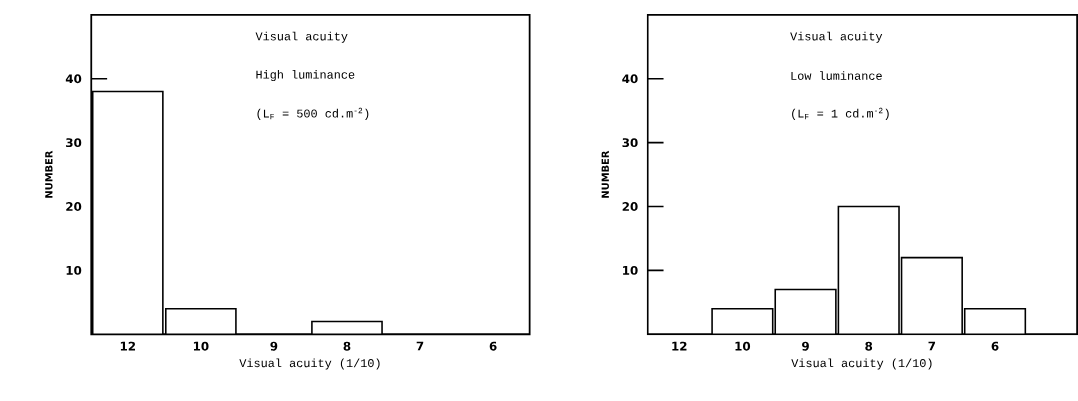  I want to click on annotation: (L$_{F}$ = 500 cd.m$^{-2}$), so click(313, 114).